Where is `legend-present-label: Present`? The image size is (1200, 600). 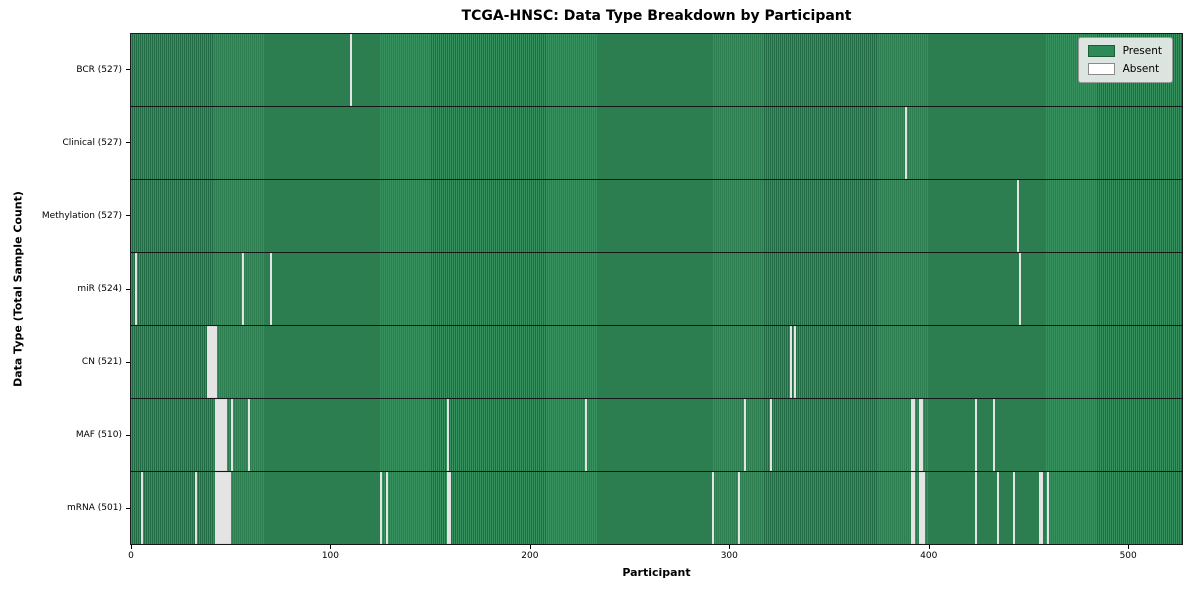
legend-present-label: Present is located at coordinates (1142, 51).